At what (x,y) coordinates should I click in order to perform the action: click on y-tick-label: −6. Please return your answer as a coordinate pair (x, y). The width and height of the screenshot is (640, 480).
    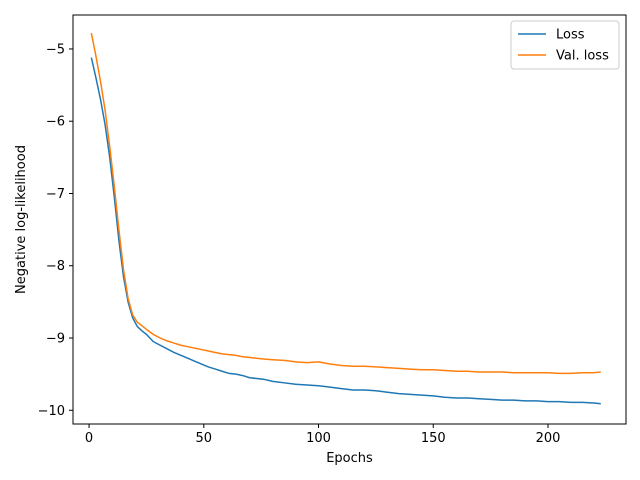
    Looking at the image, I should click on (55, 122).